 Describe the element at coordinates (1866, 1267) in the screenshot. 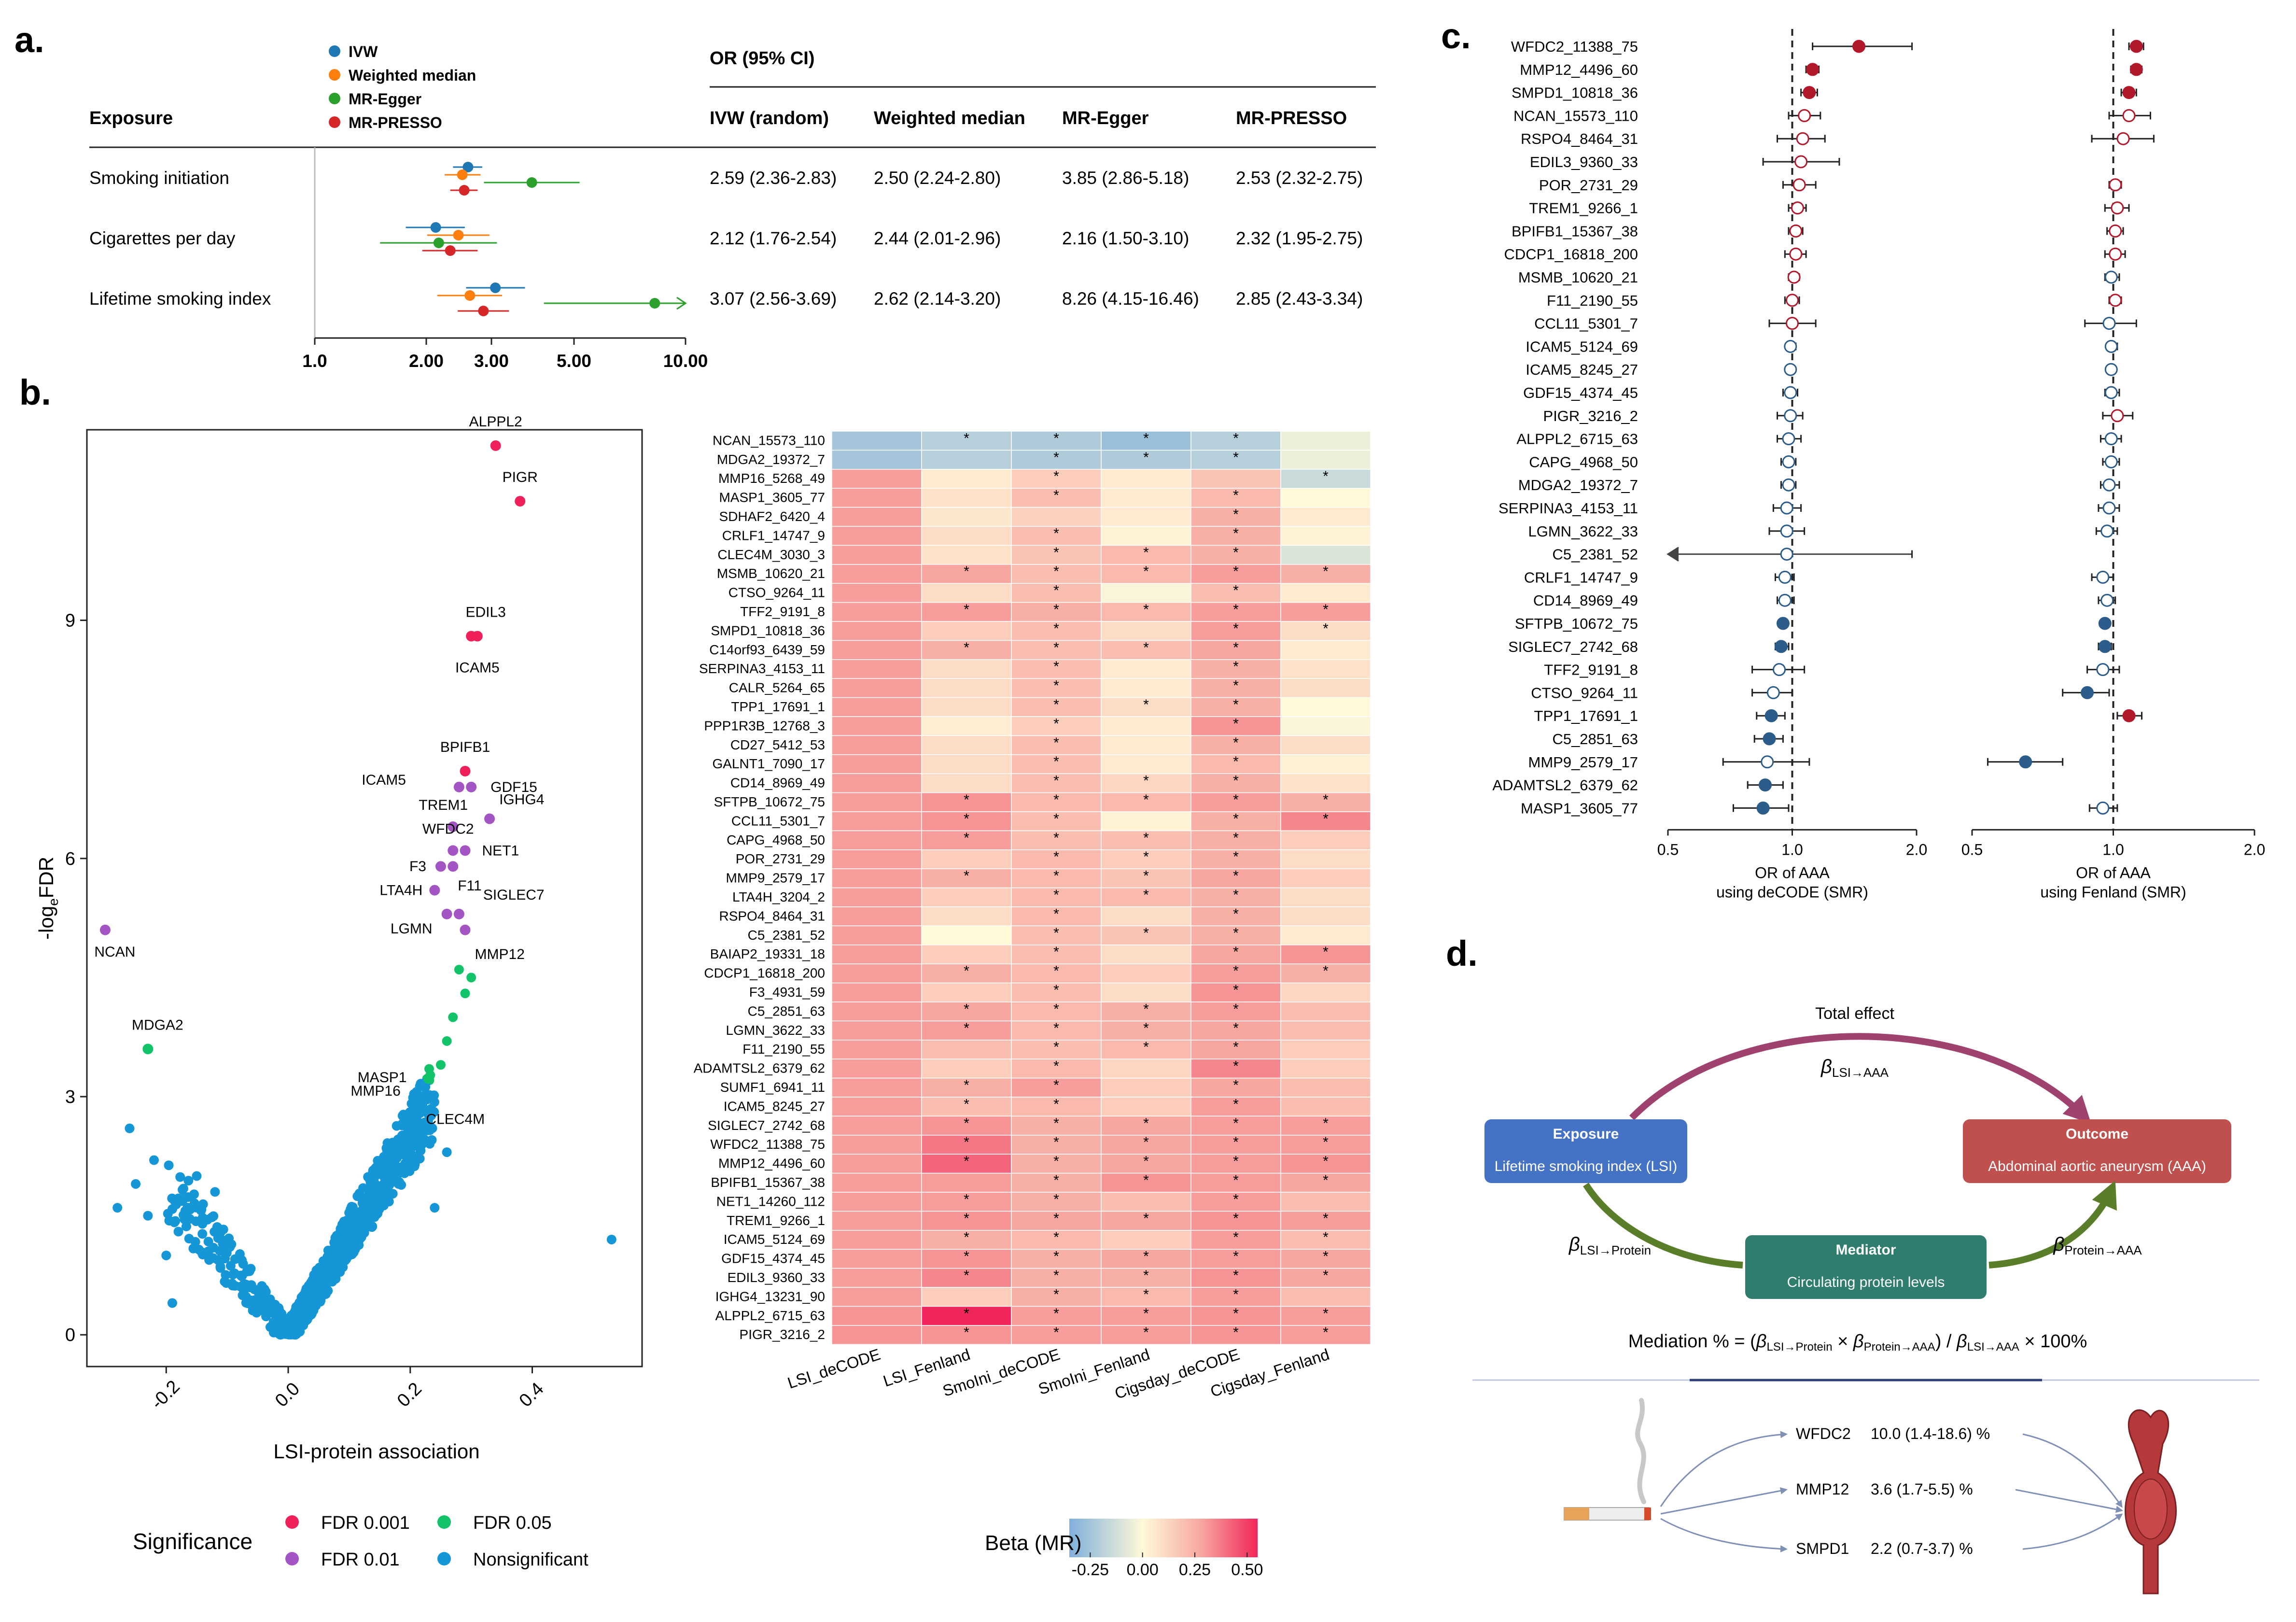

I see `mediator-box` at that location.